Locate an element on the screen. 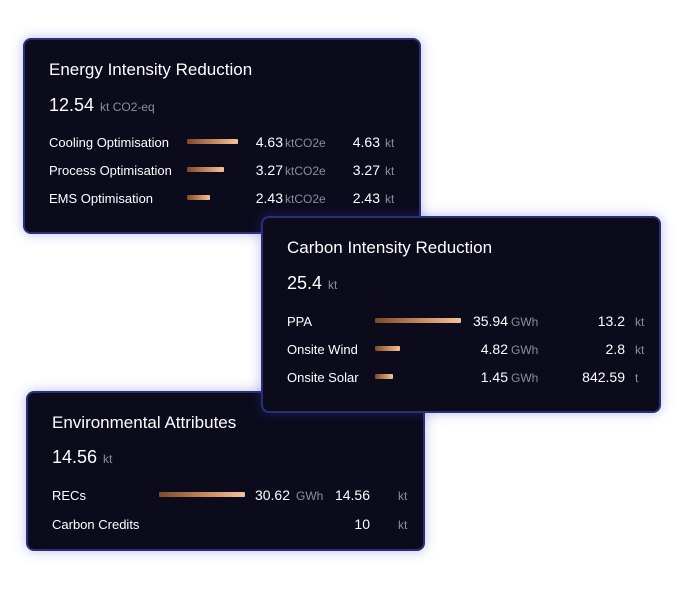  metric-row-recs: RECs 30.62 GWh 14.56 kt is located at coordinates (225, 495).